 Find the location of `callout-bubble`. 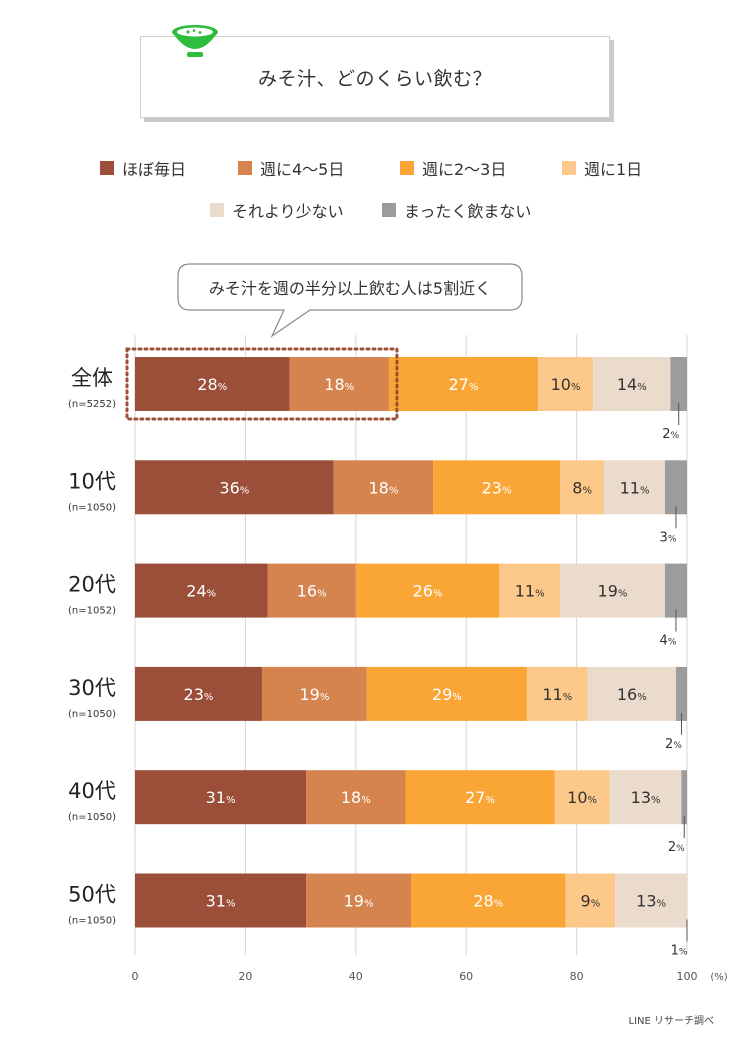

callout-bubble is located at coordinates (350, 300).